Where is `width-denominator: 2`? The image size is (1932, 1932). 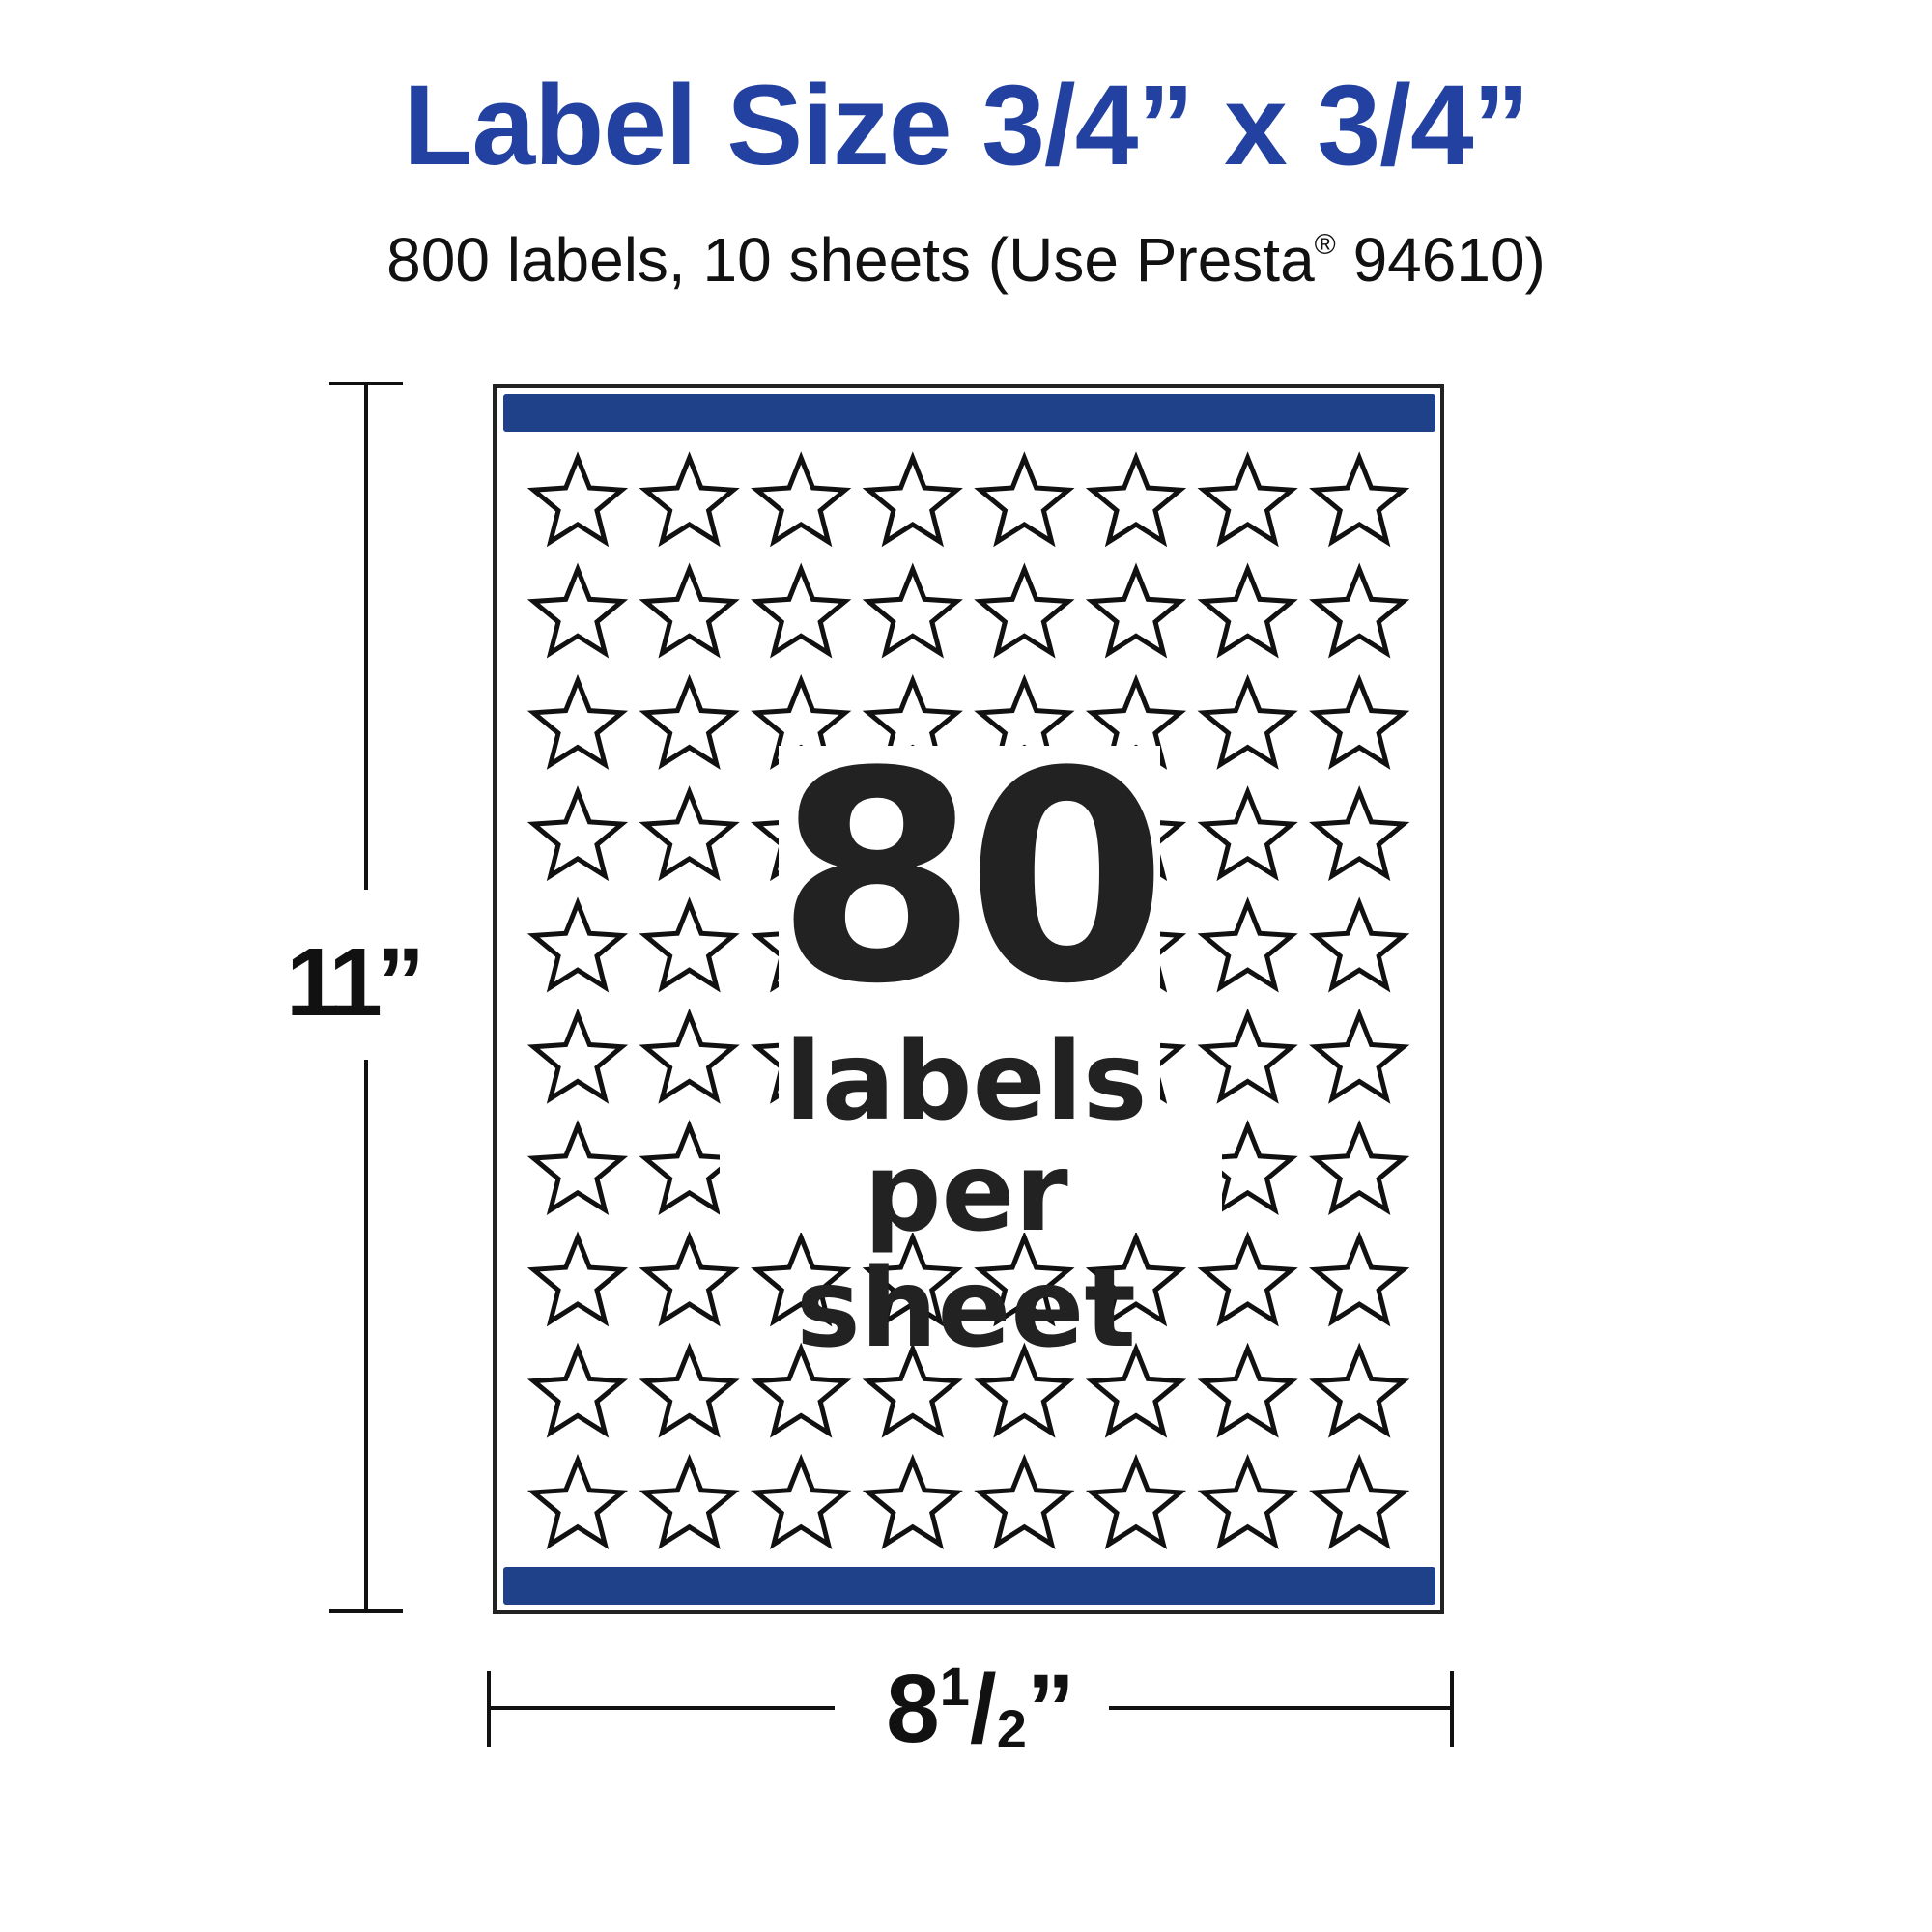
width-denominator: 2 is located at coordinates (1011, 1728).